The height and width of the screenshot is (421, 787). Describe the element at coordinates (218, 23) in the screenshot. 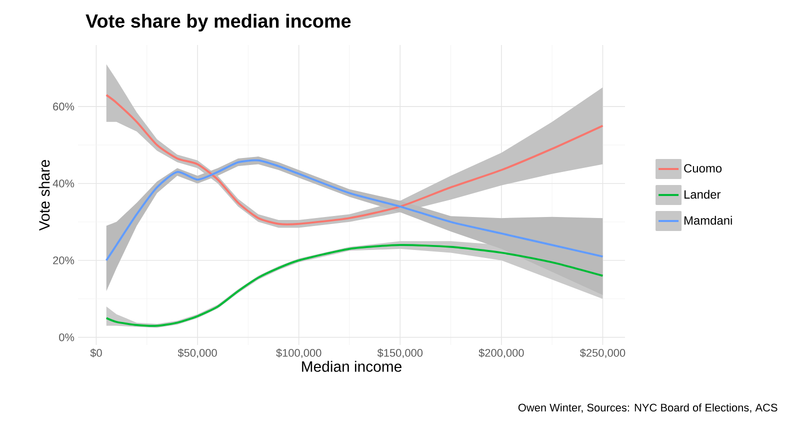

I see `chart-title: Vote share by median income` at that location.